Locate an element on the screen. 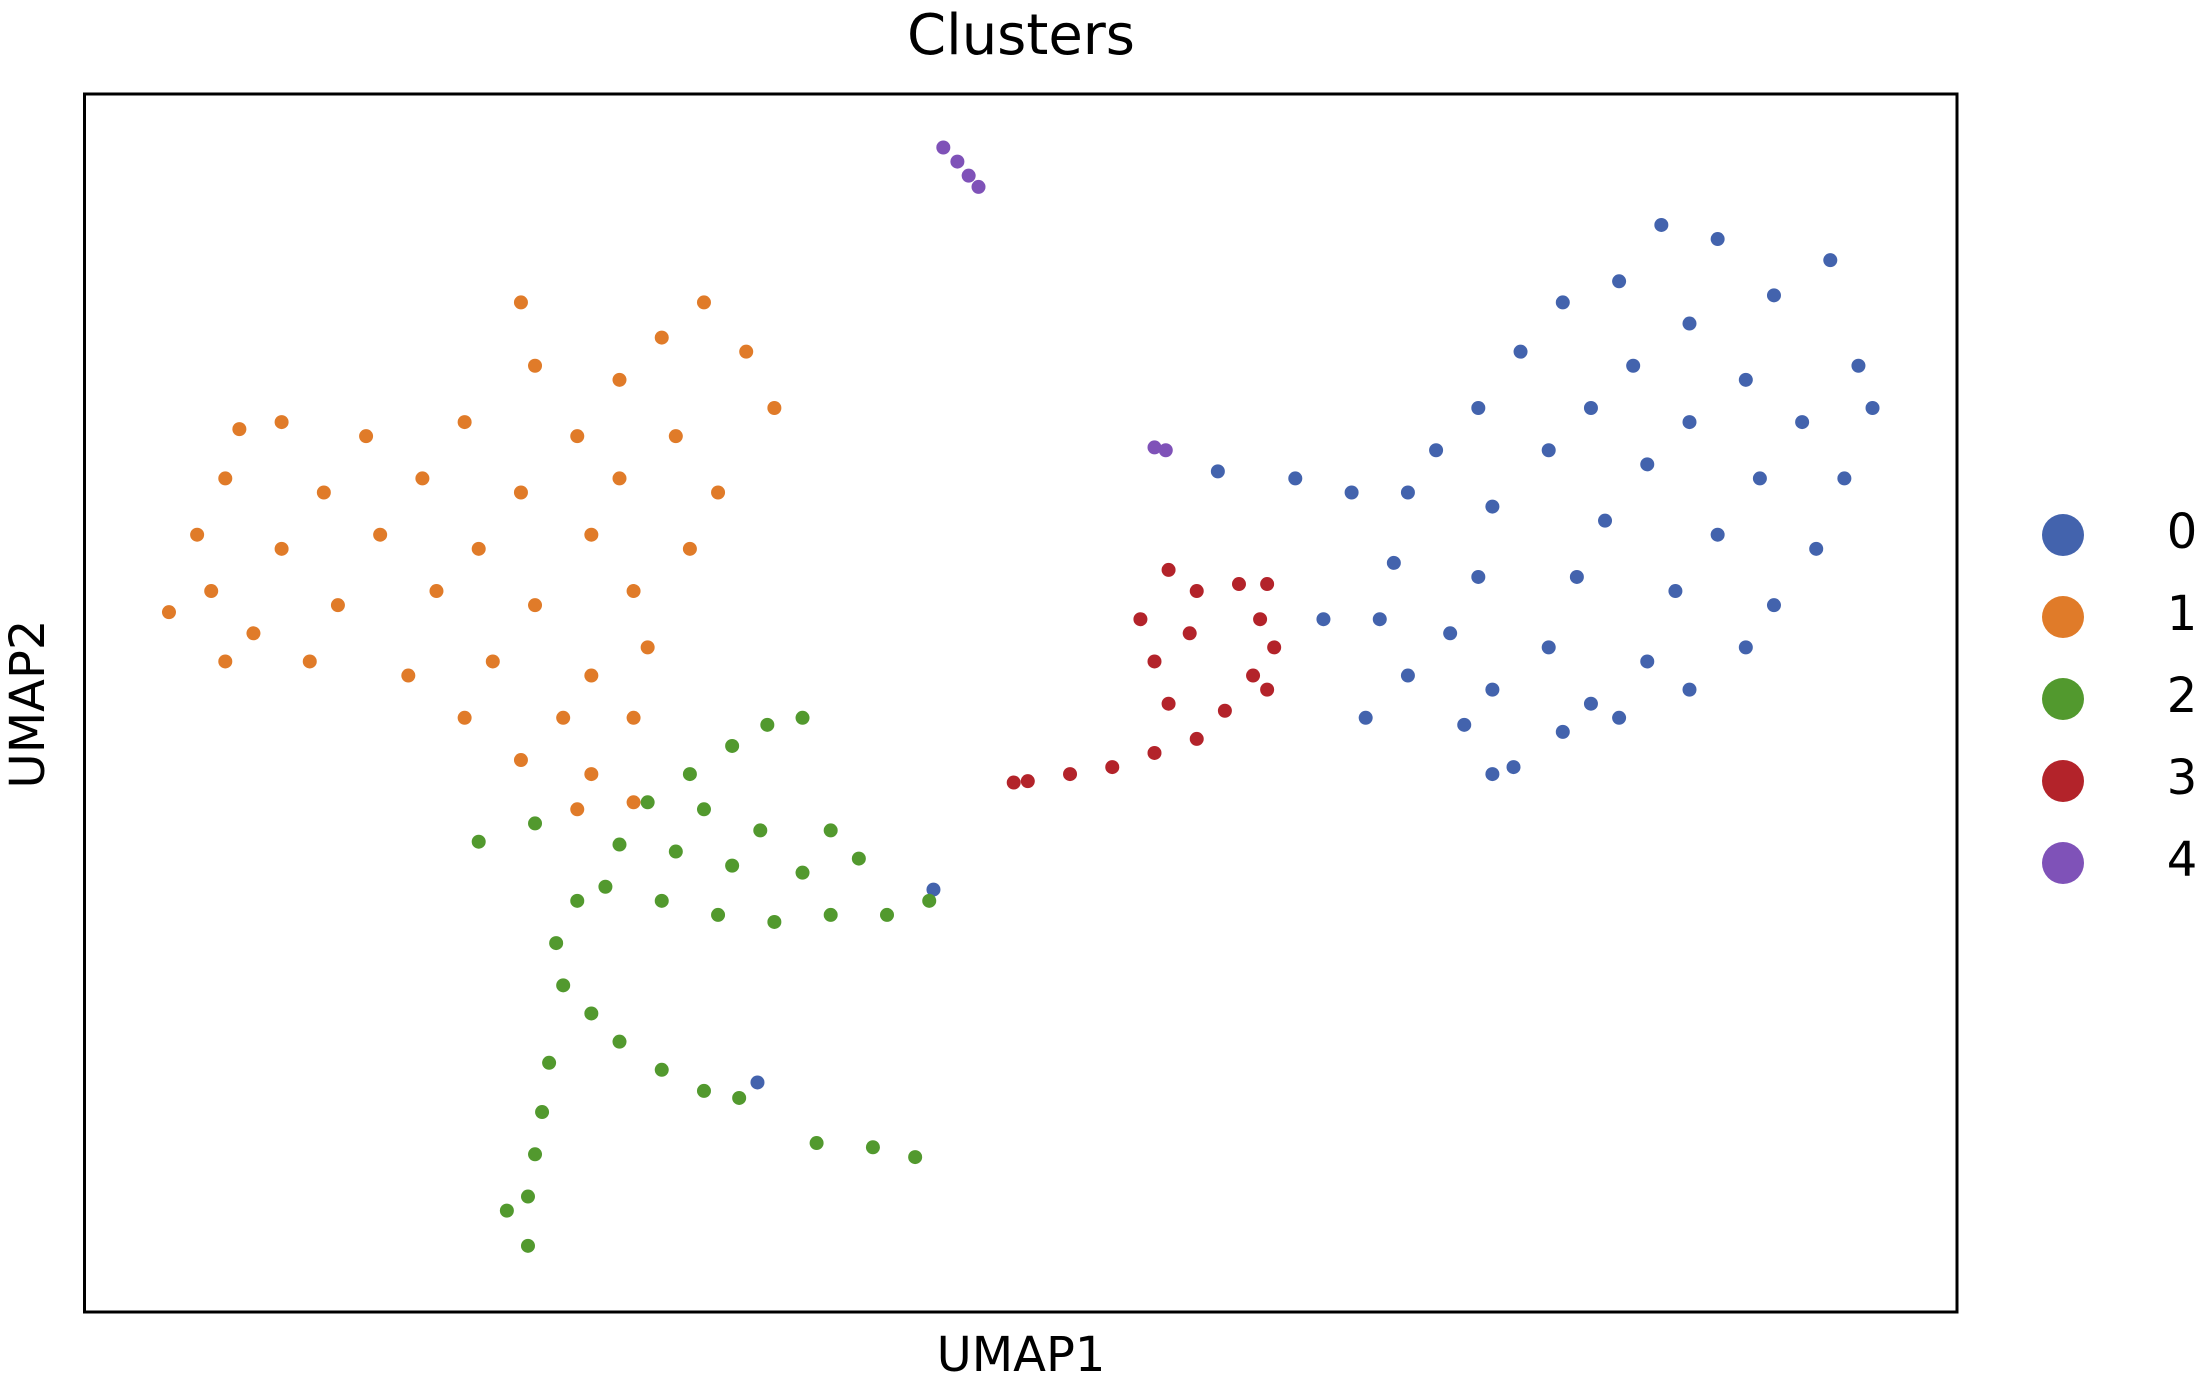 The height and width of the screenshot is (1389, 2208). legend-label: 2 is located at coordinates (2182, 696).